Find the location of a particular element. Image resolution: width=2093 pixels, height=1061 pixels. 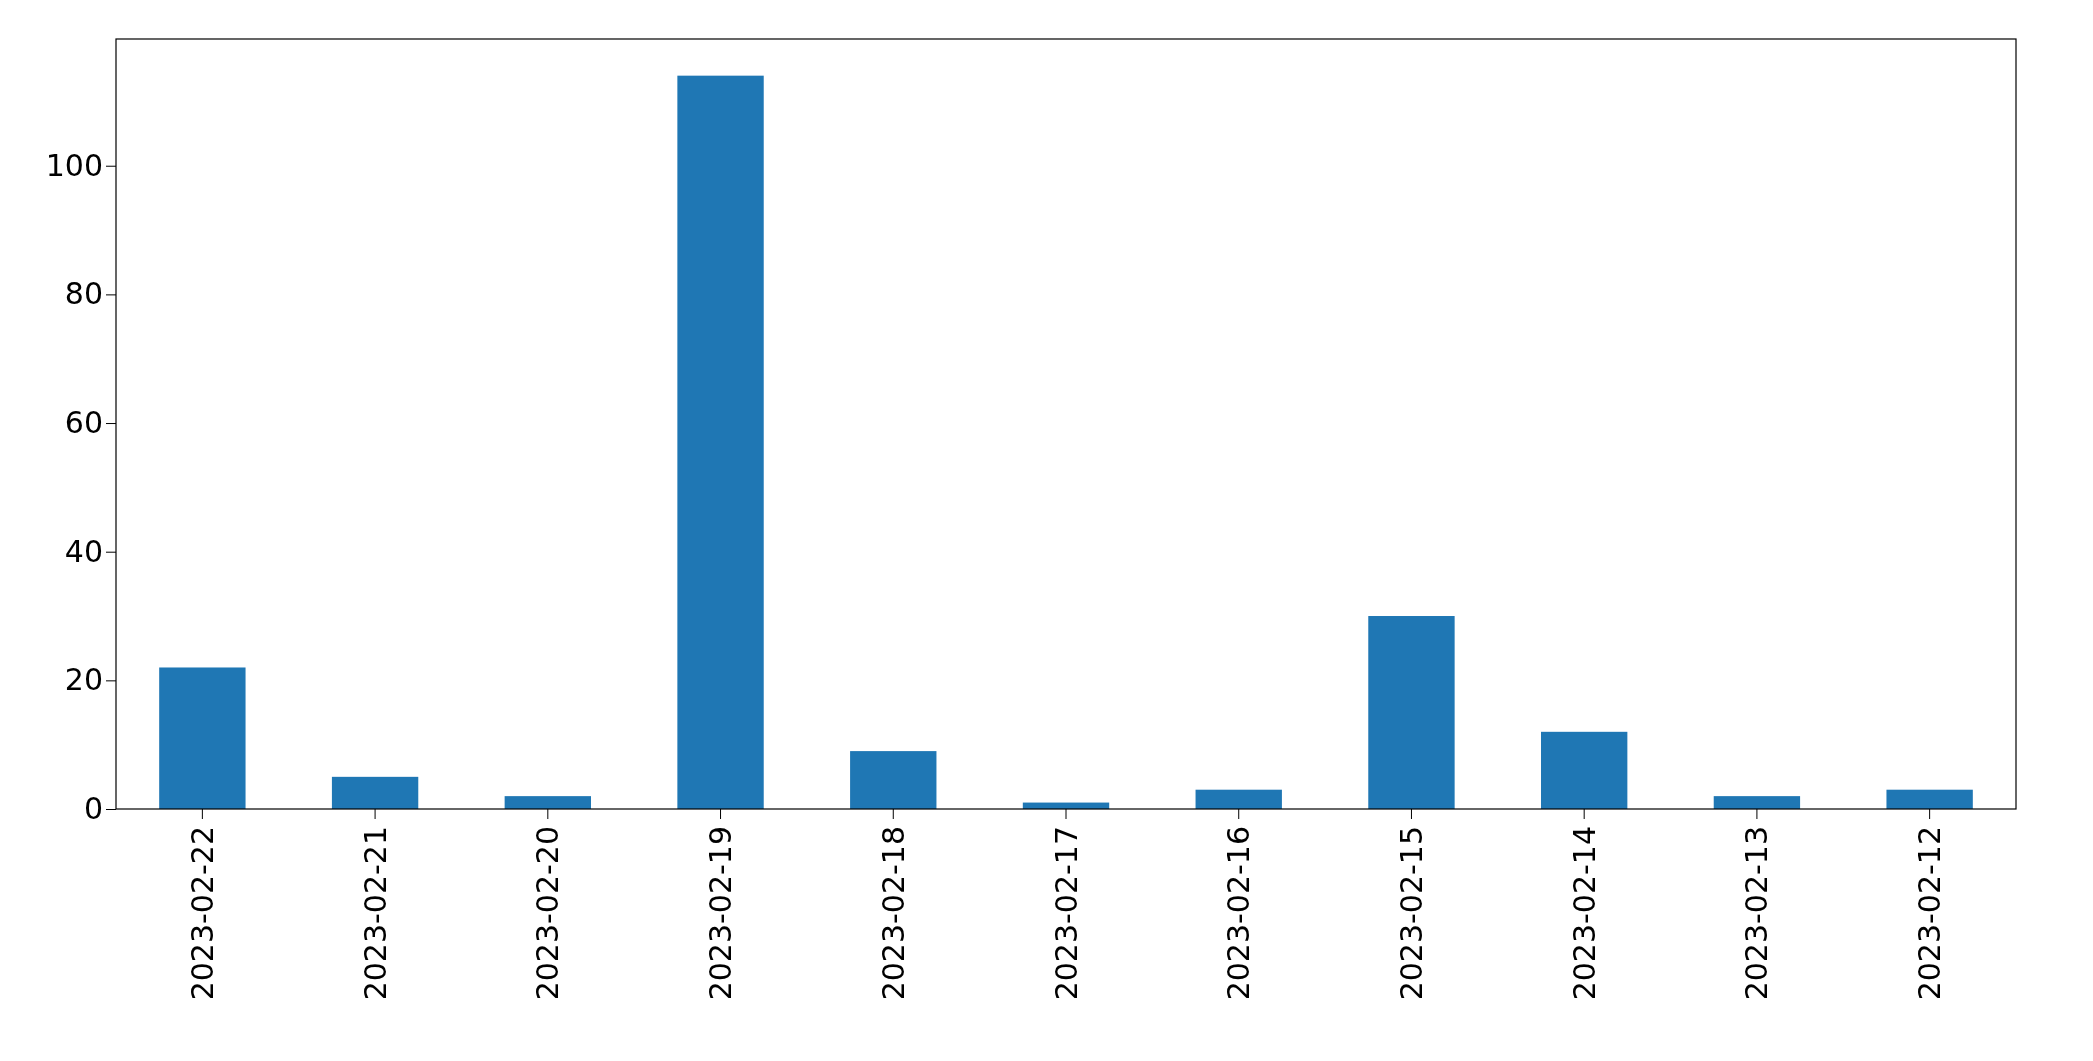

y-tick-label: 80 is located at coordinates (83, 294).